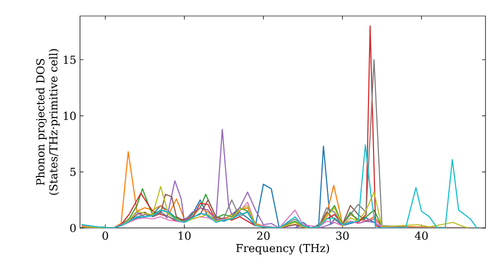  What do you see at coordinates (73, 228) in the screenshot?
I see `y-tick-label: 0` at bounding box center [73, 228].